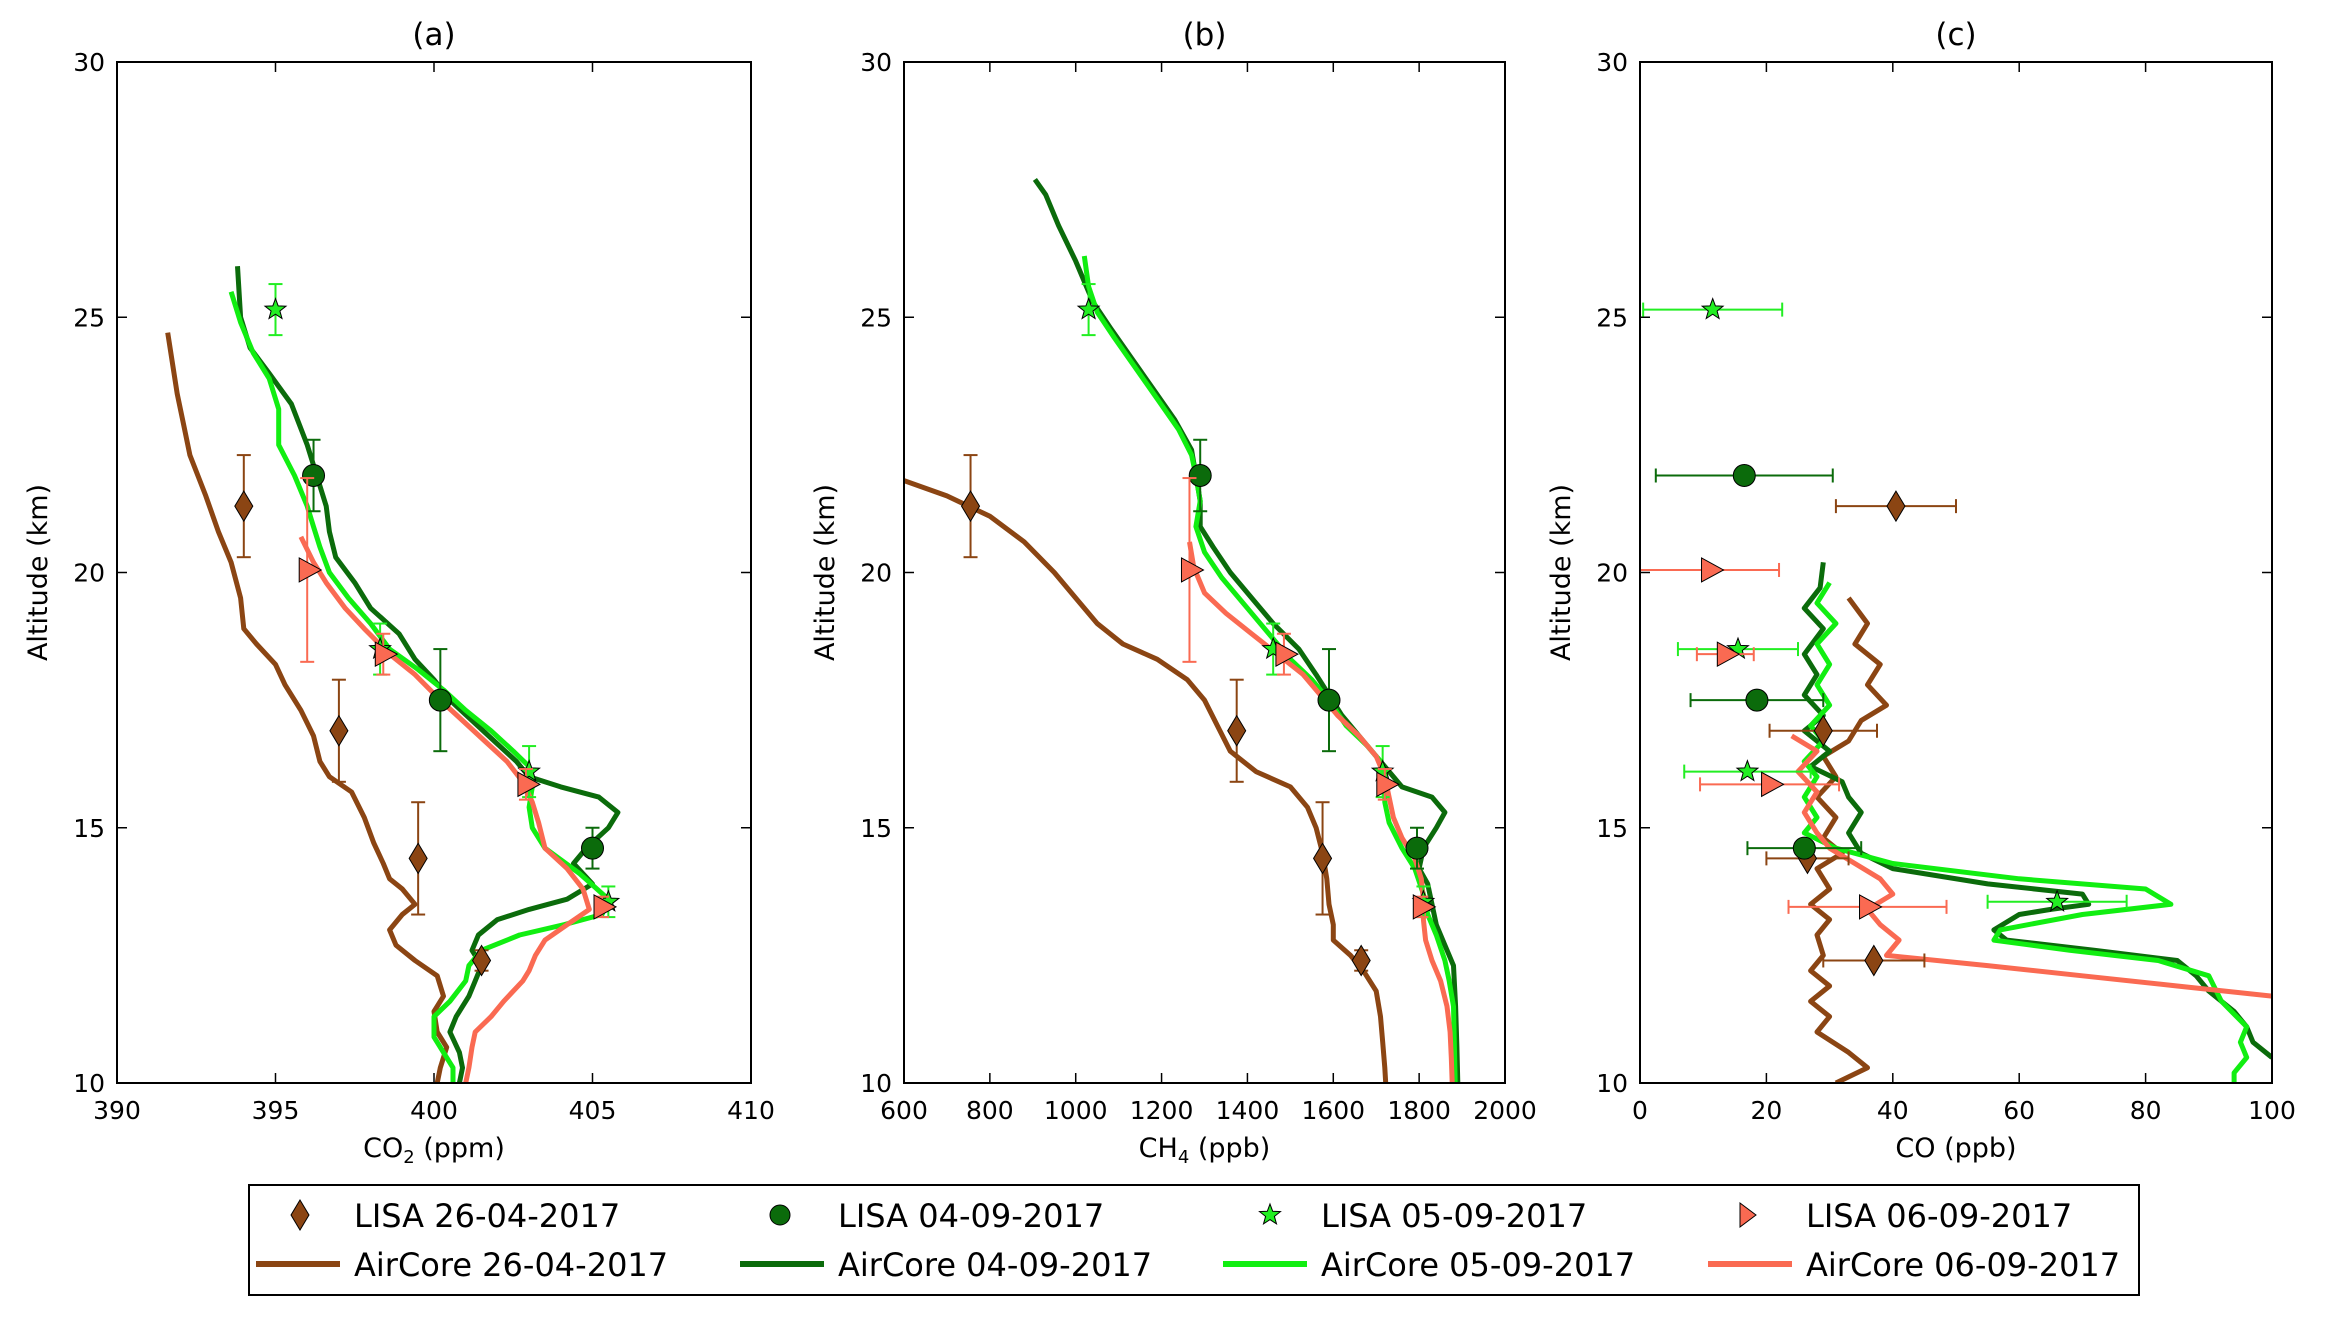  I want to click on legend-label-lisa-04-09: LISA 04-09-2017, so click(971, 1216).